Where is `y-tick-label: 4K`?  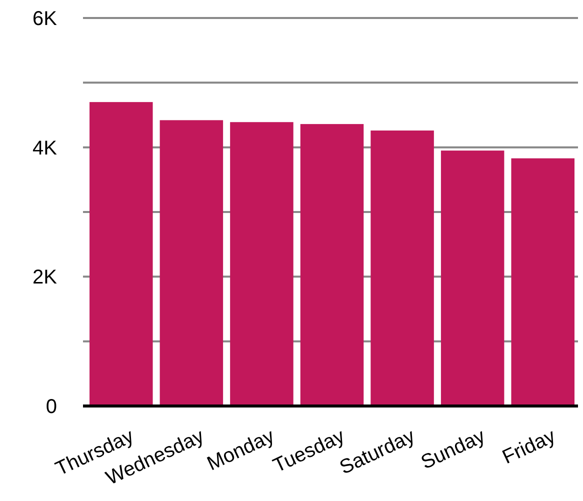 y-tick-label: 4K is located at coordinates (45, 148).